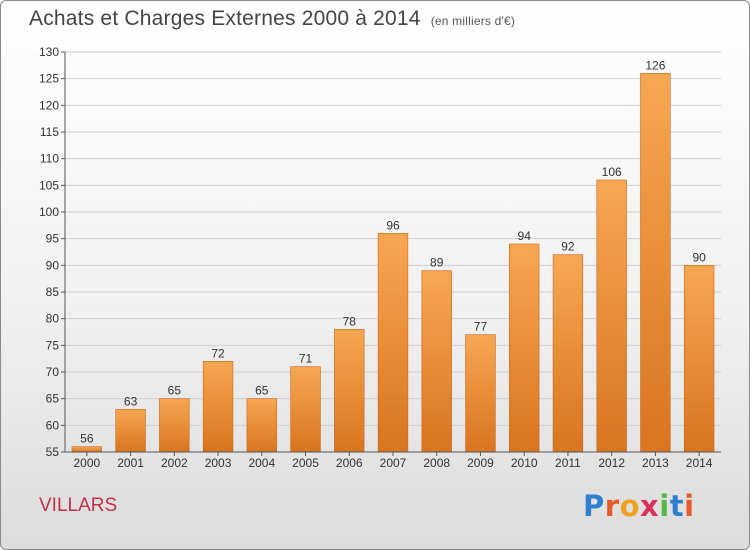 The image size is (750, 550). I want to click on y-tick-label: 100, so click(49, 212).